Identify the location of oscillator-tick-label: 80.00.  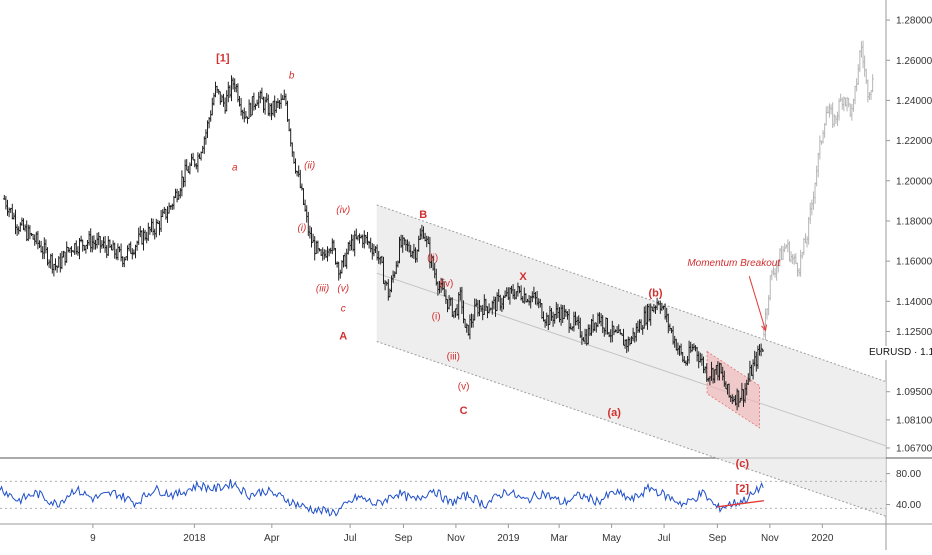
(908, 474).